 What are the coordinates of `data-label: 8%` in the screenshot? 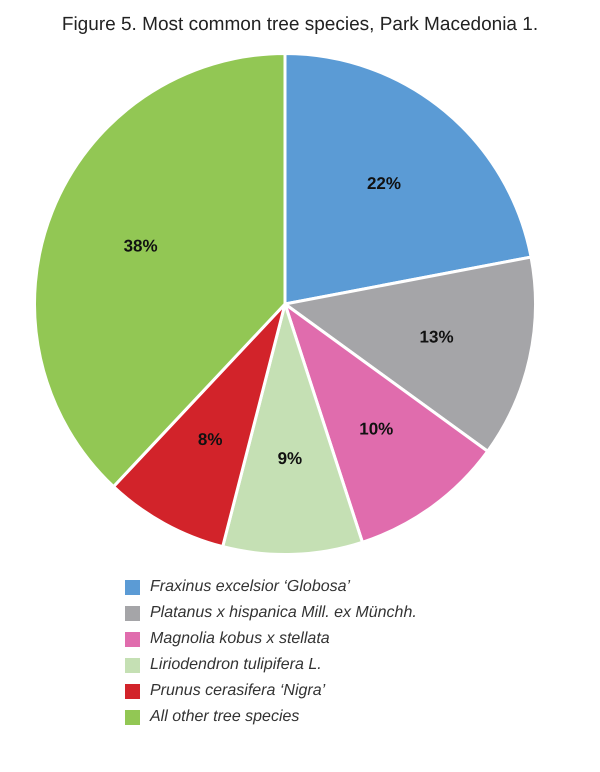 It's located at (210, 439).